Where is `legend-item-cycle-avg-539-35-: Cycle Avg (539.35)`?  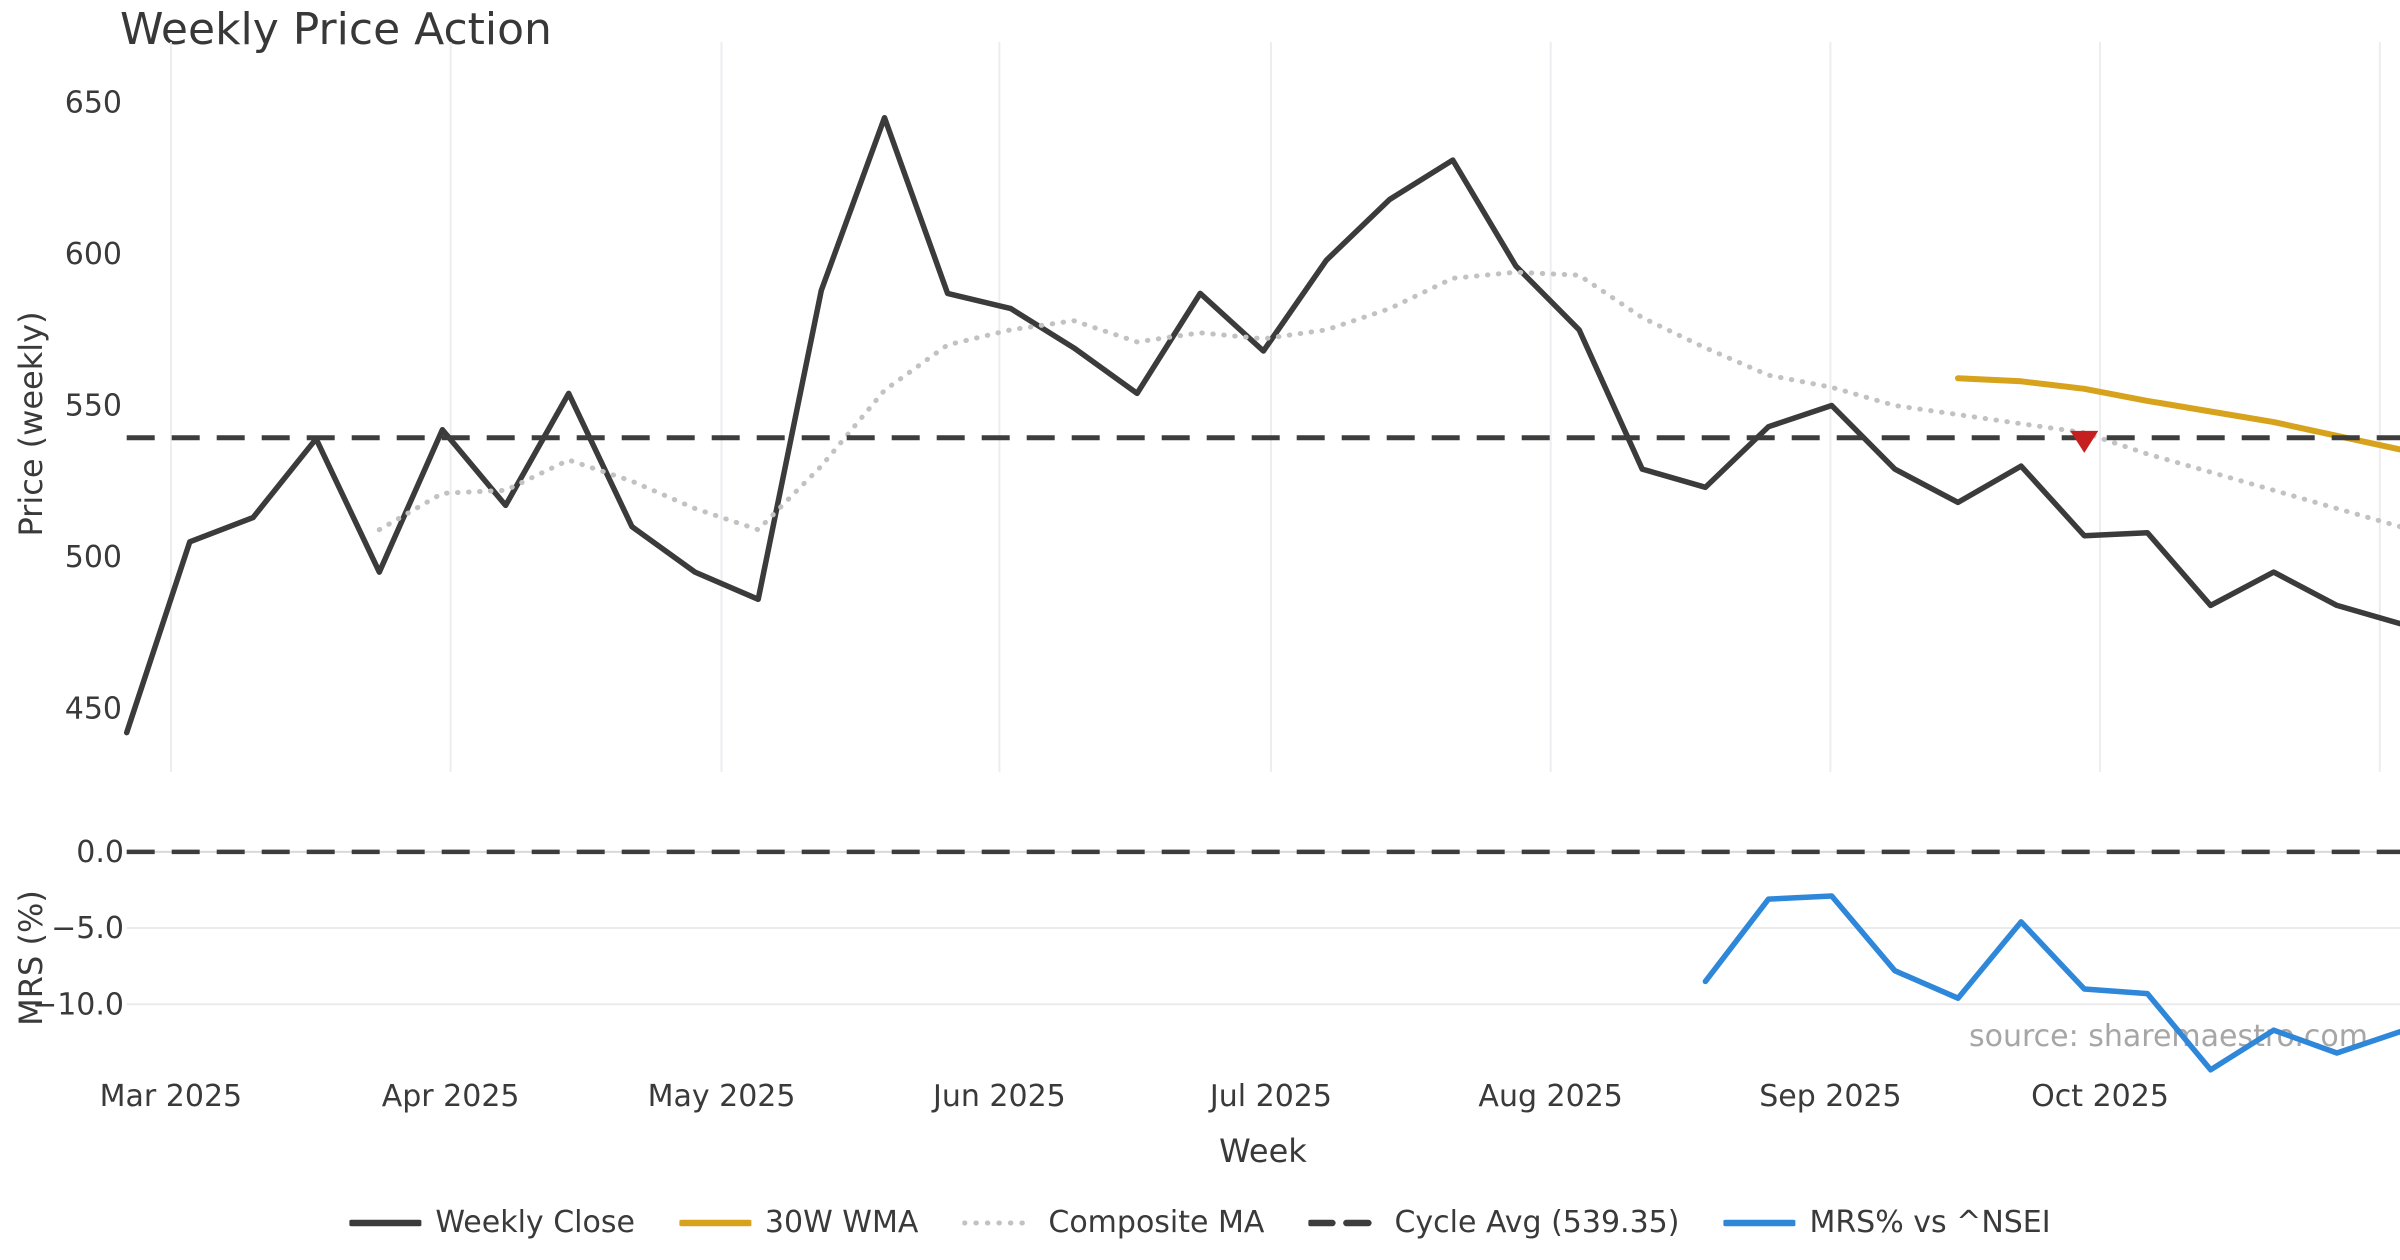 legend-item-cycle-avg-539-35-: Cycle Avg (539.35) is located at coordinates (1493, 1222).